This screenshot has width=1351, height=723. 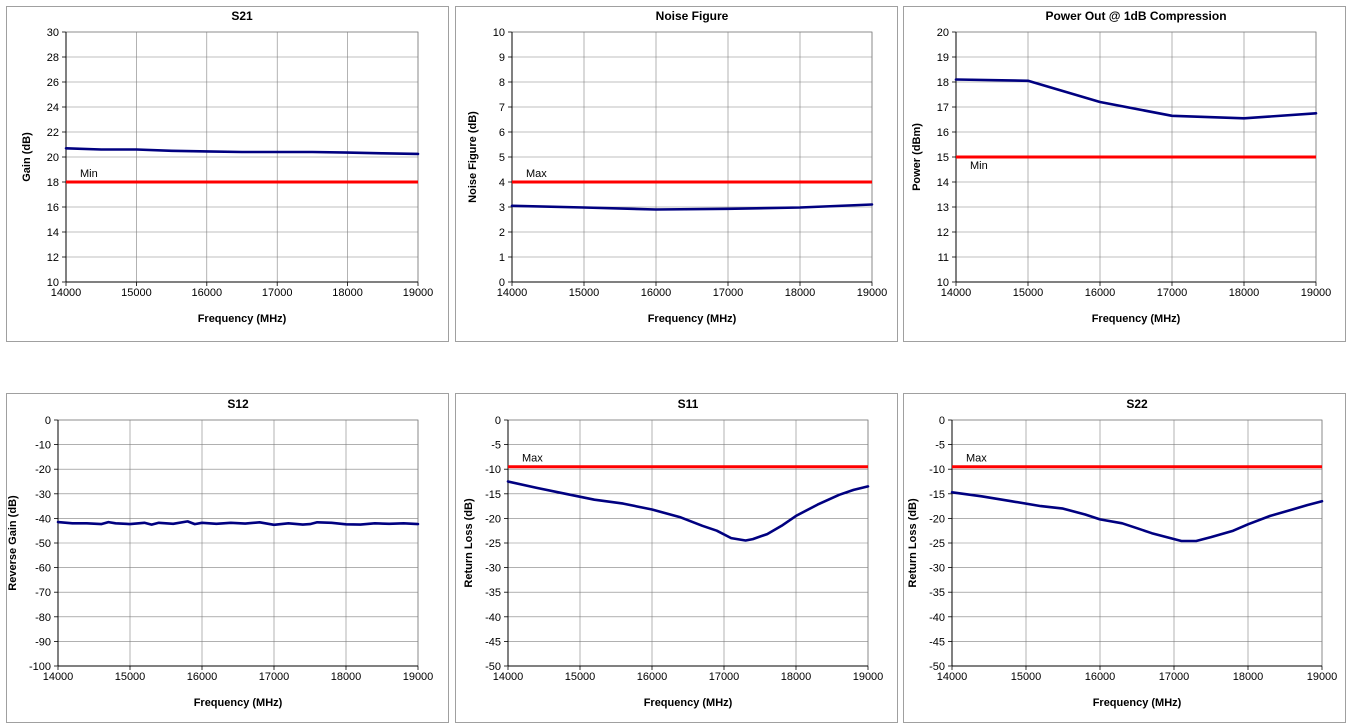 I want to click on y-tick-label: 8, so click(x=502, y=83).